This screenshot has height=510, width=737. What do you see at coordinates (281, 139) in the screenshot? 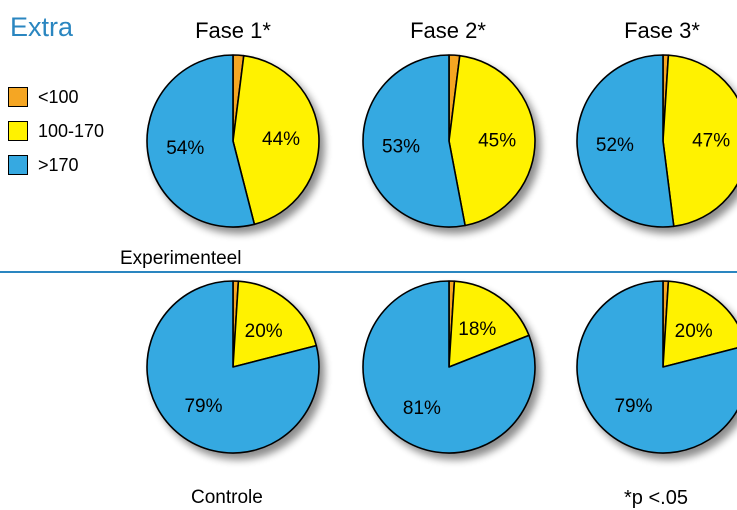
I see `pie-1-label-mid: 44%` at bounding box center [281, 139].